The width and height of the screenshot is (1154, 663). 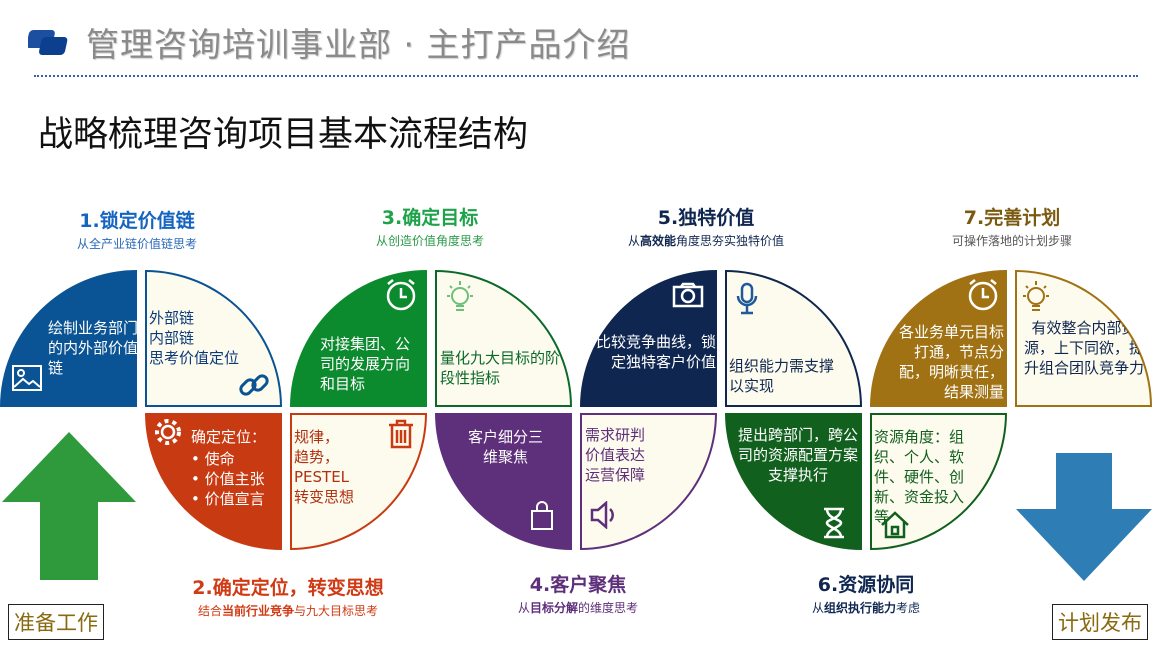 I want to click on step3-main-text: 对接集团、公司的发展方向和目标, so click(x=365, y=364).